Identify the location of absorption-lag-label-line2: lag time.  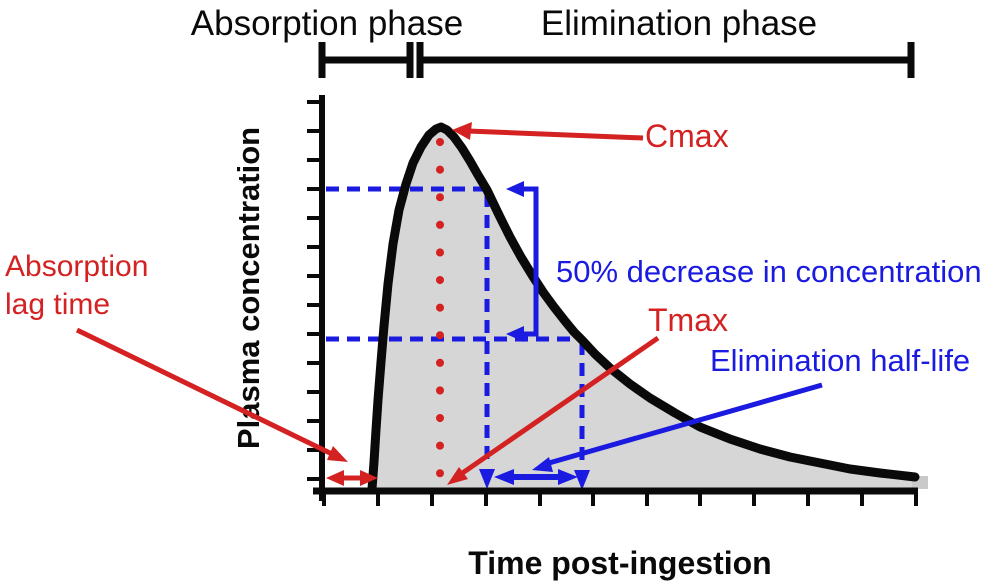
(57, 304).